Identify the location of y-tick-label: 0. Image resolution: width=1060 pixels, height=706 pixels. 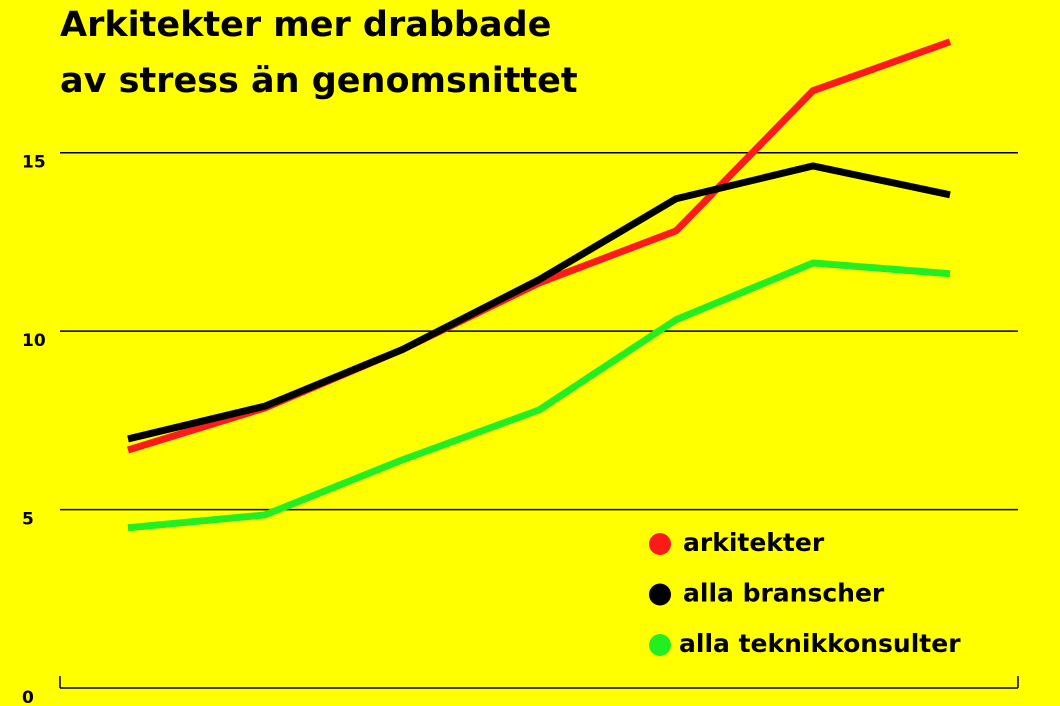
(28, 697).